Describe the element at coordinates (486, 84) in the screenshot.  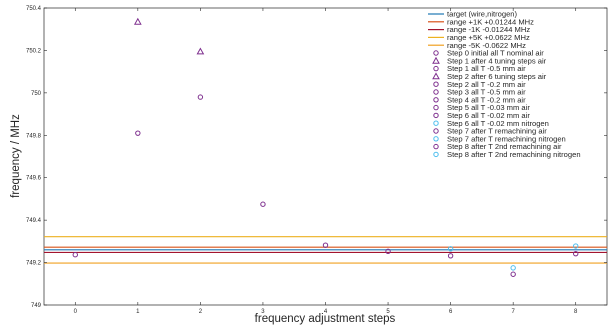
I see `legend-entry-series-4: Step 2 all T -0.2 mm air` at that location.